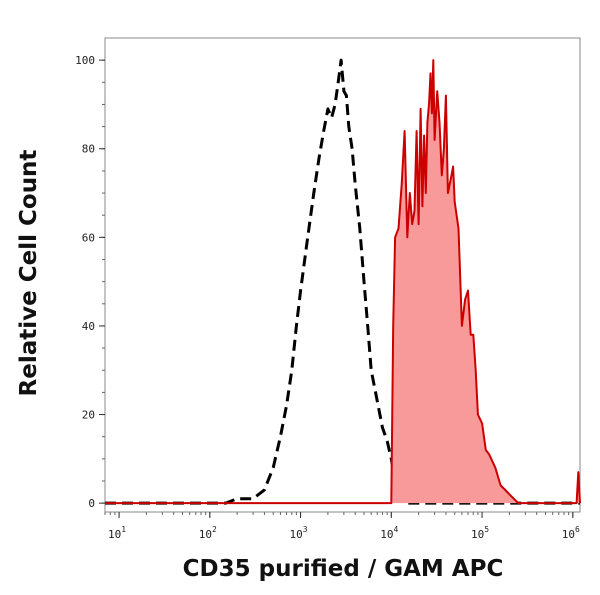 This screenshot has height=595, width=600. I want to click on x-axis-minor-ticks, so click(339, 514).